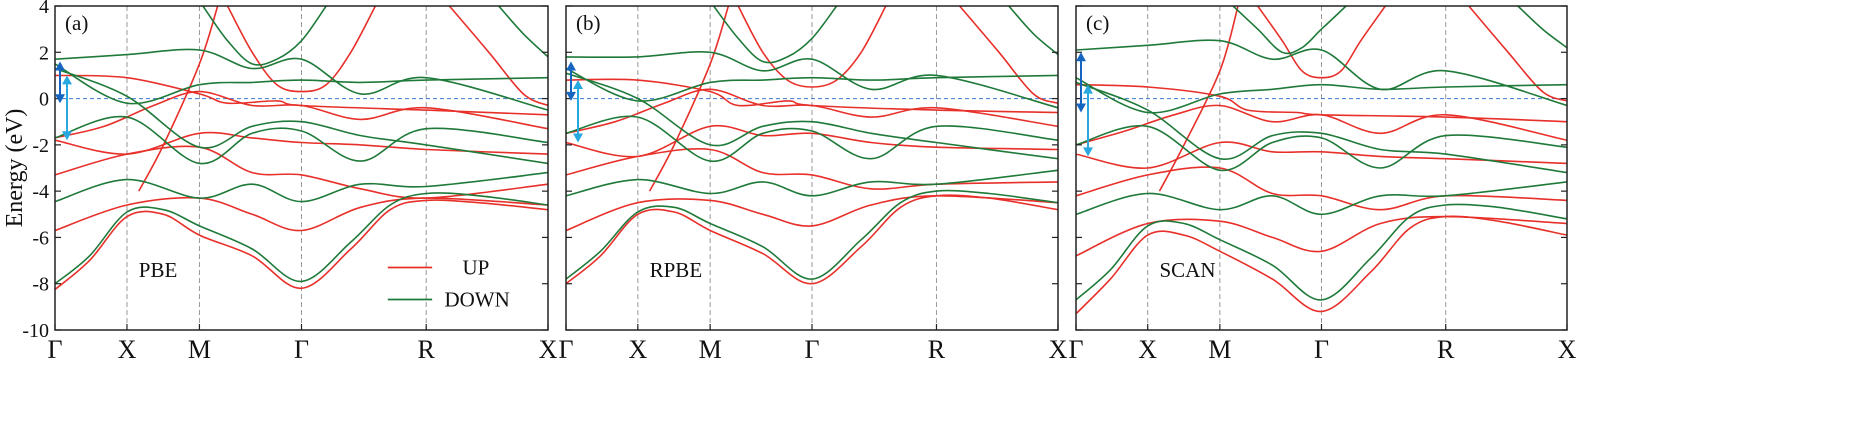  Describe the element at coordinates (35, 331) in the screenshot. I see `y-tick-label: -10` at that location.